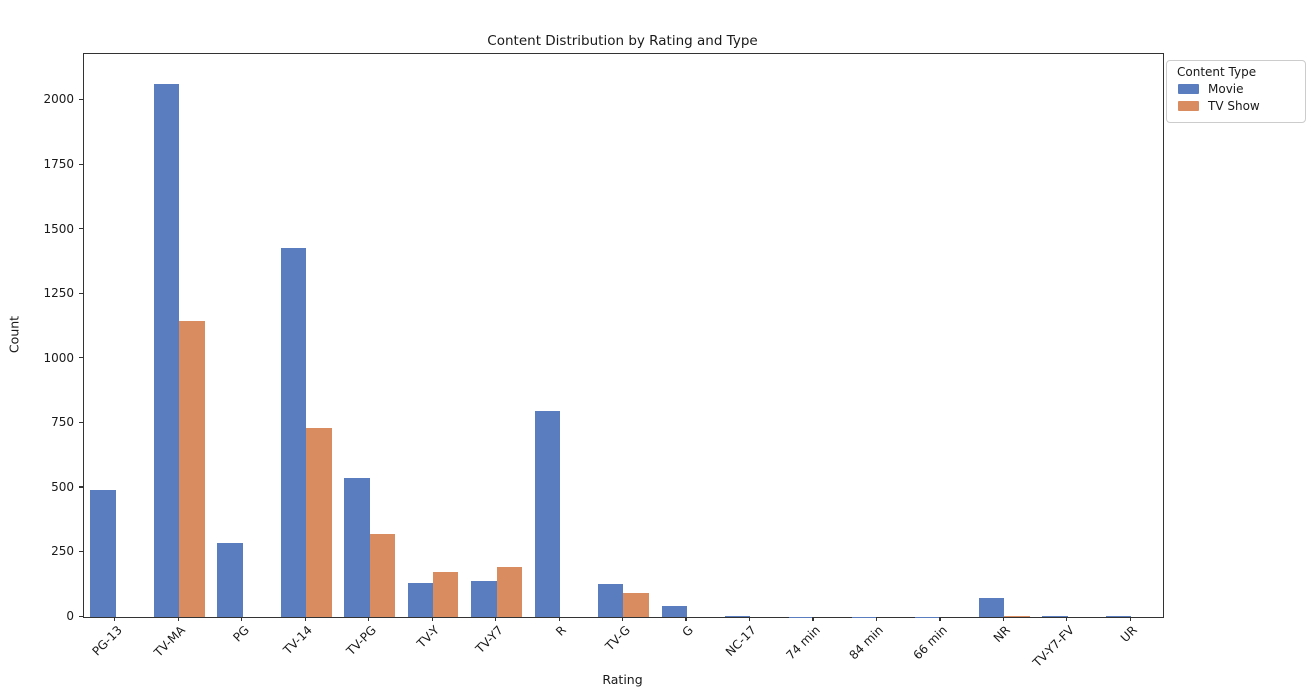  What do you see at coordinates (622, 41) in the screenshot?
I see `chart-title: Content Distribution by Rating and Type` at bounding box center [622, 41].